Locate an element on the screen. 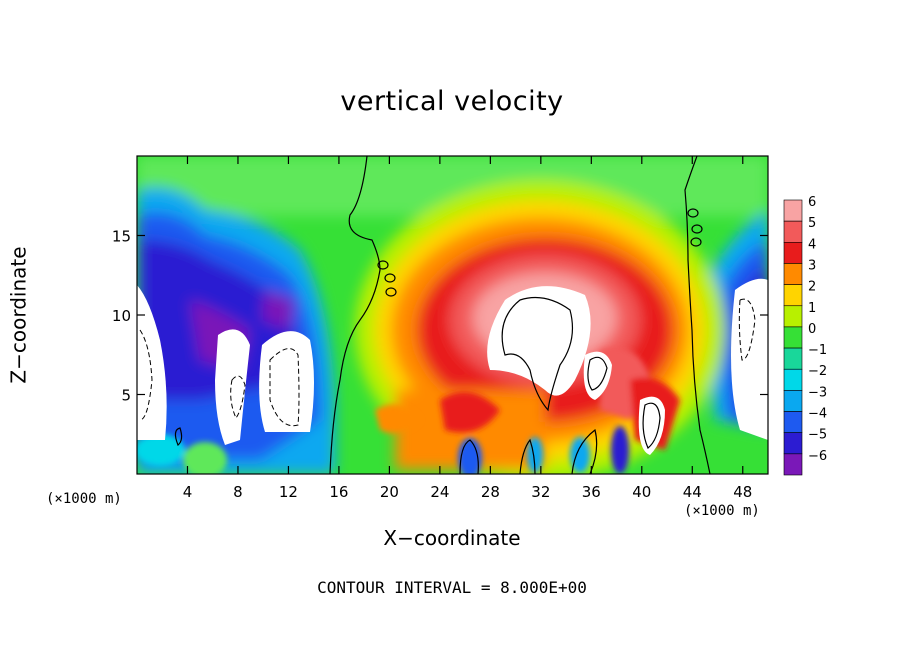  chart-title: vertical velocity is located at coordinates (452, 101).